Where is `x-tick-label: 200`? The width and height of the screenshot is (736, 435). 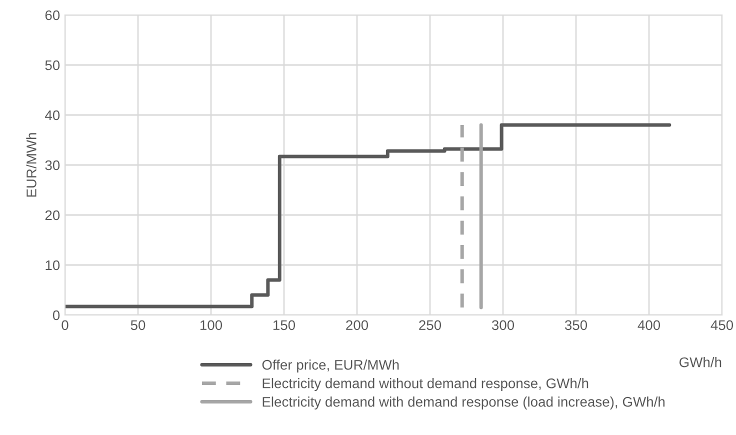
x-tick-label: 200 is located at coordinates (357, 325).